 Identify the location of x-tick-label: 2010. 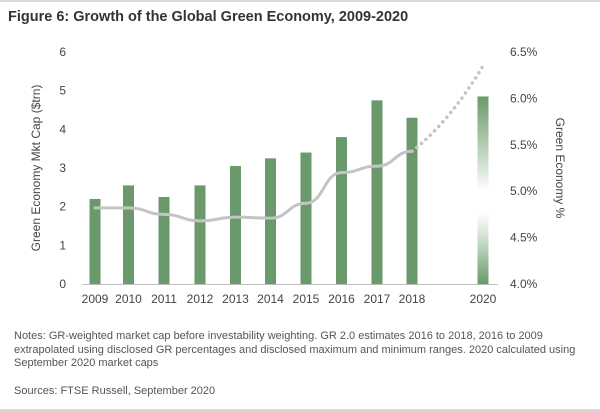
(128, 299).